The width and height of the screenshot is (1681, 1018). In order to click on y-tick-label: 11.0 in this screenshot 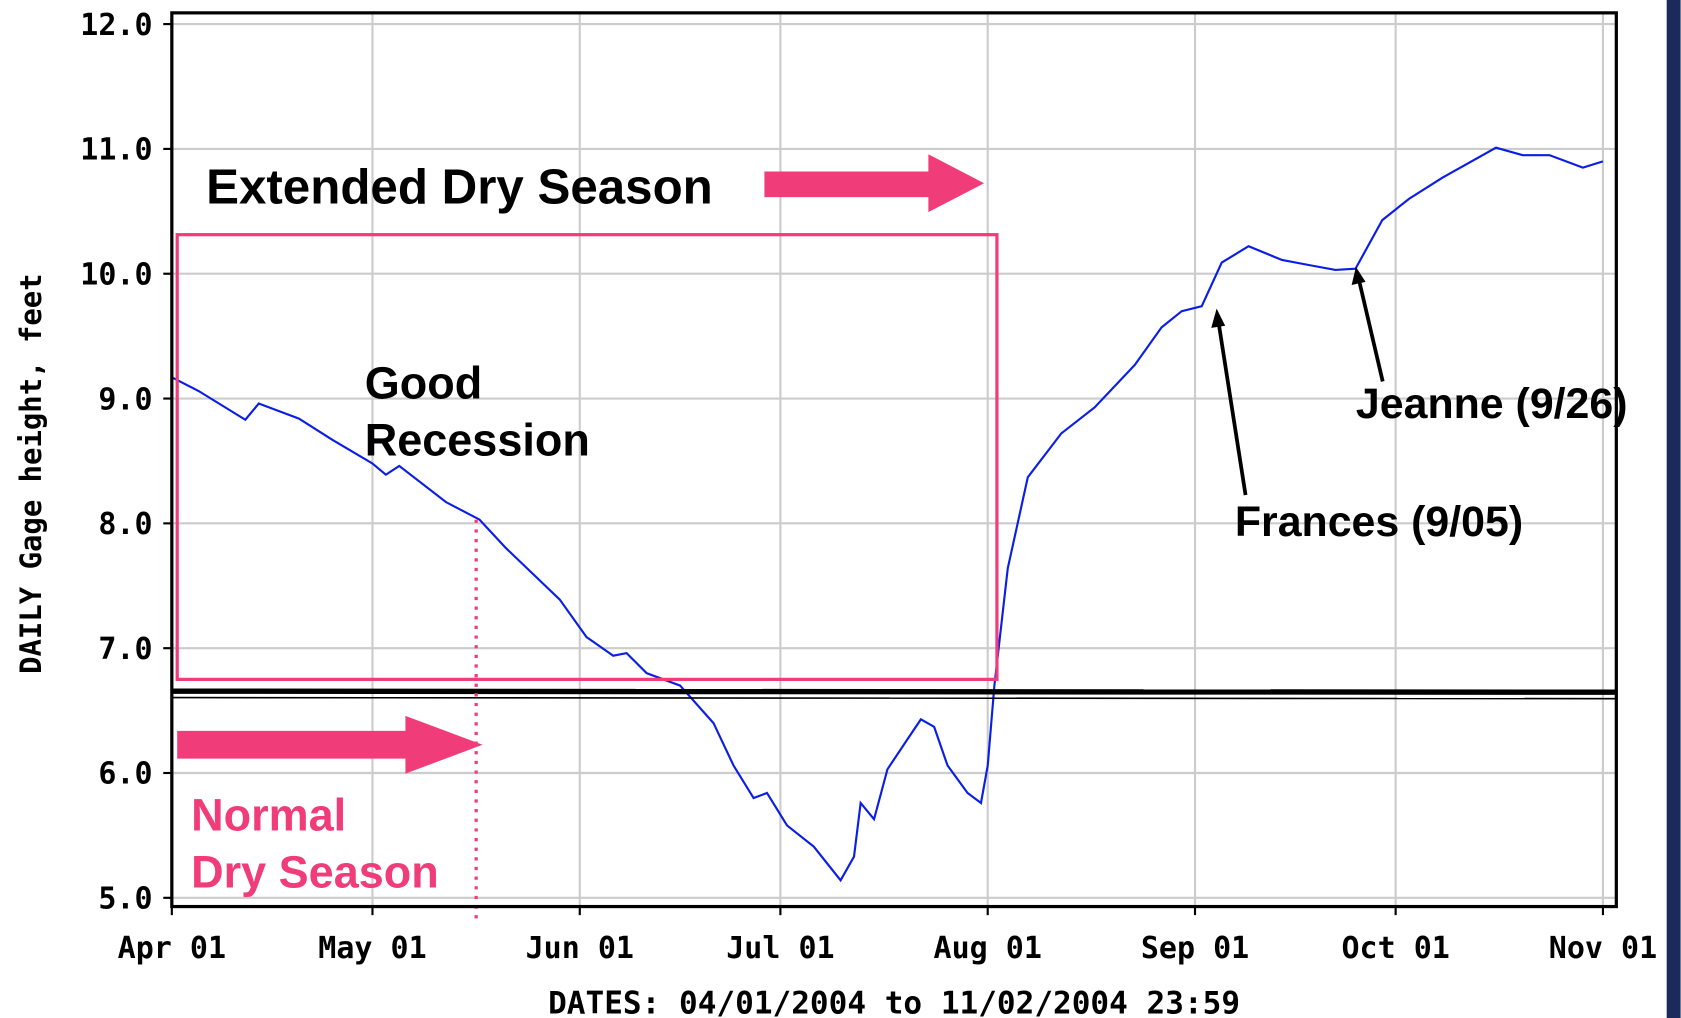, I will do `click(116, 150)`.